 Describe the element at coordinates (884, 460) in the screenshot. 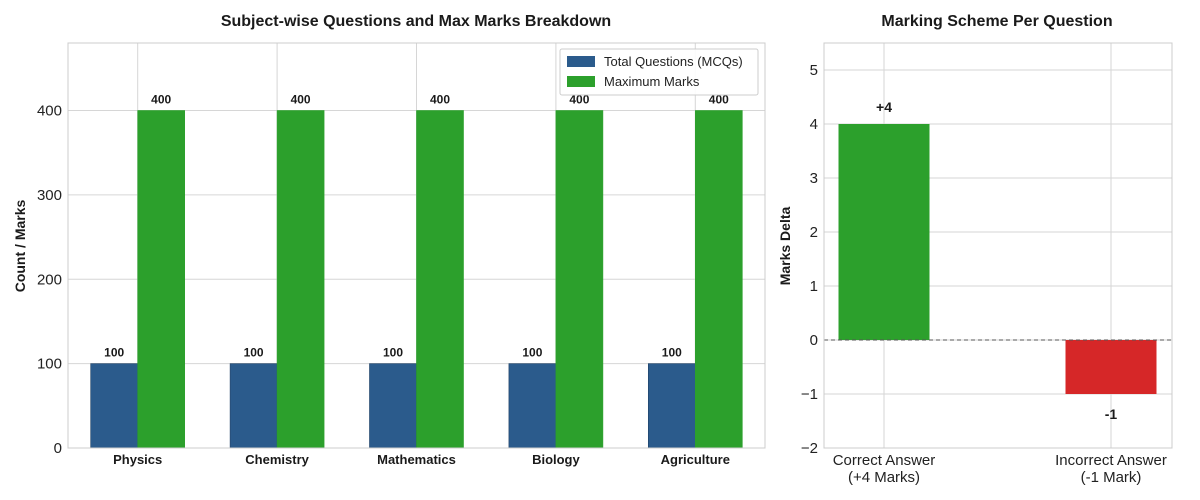

I see `x-tick-label: Correct Answer` at that location.